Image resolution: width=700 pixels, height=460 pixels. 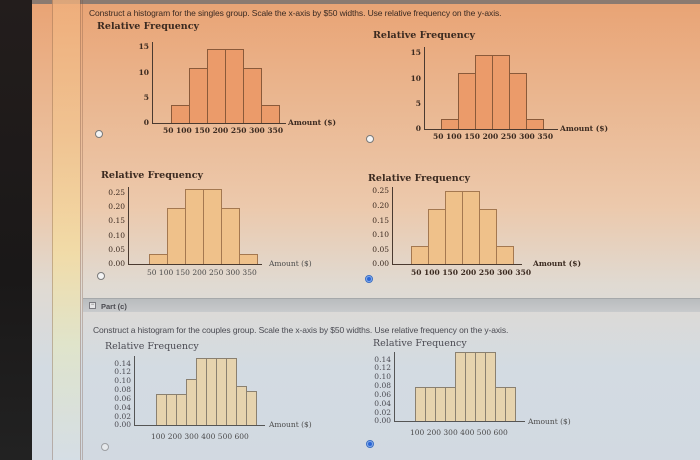 What do you see at coordinates (459, 432) in the screenshot?
I see `x-tick-labels: 100 200 300 400 500 600` at bounding box center [459, 432].